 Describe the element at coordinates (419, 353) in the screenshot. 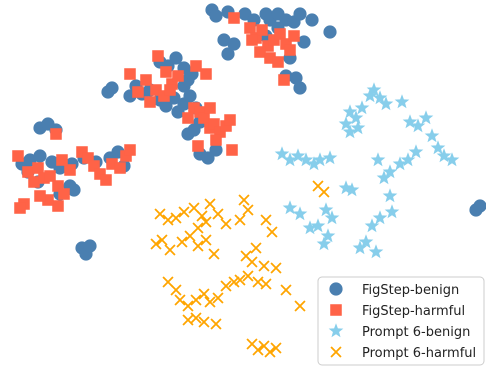

I see `legend-label-prompt-6-harmful: Prompt 6-harmful` at that location.